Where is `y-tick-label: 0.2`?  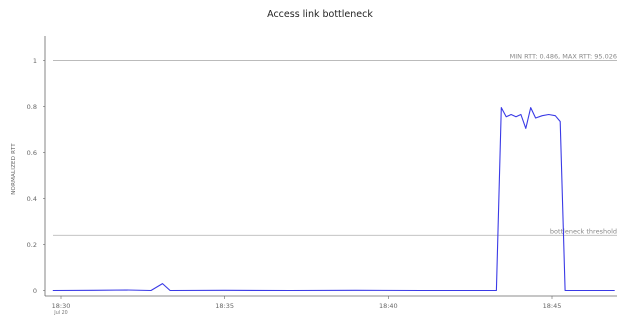 y-tick-label: 0.2 is located at coordinates (32, 245).